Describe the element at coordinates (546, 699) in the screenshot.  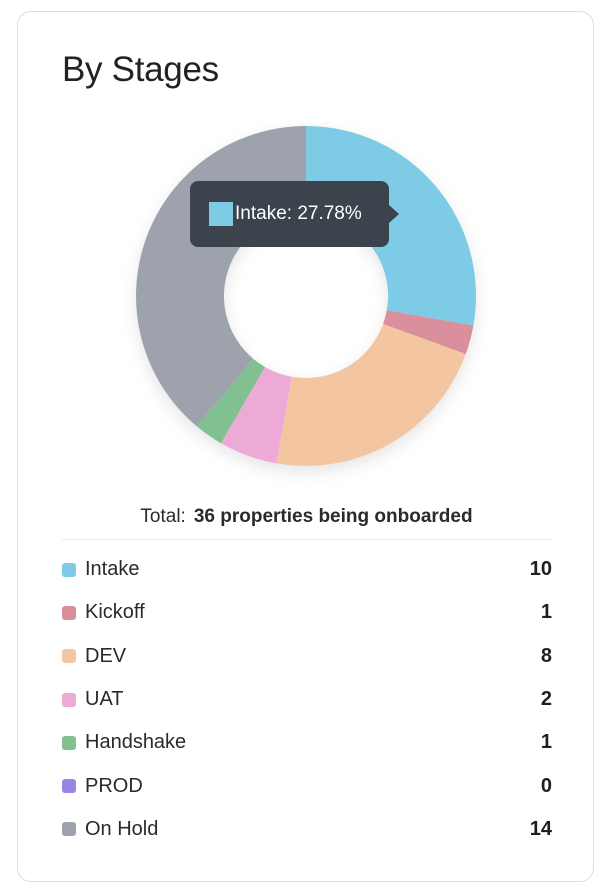
I see `legend-value: 2` at that location.